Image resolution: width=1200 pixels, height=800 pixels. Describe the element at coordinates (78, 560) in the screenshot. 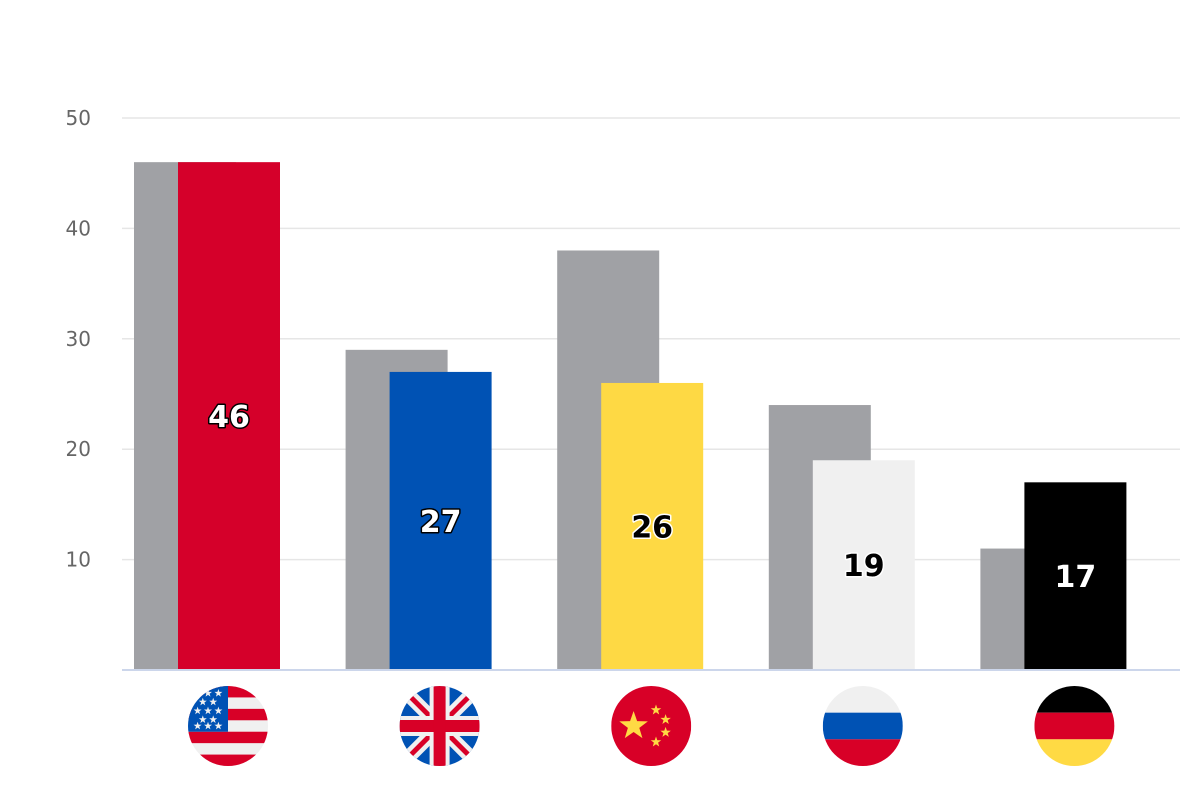

I see `y-tick-label-10: 10` at that location.